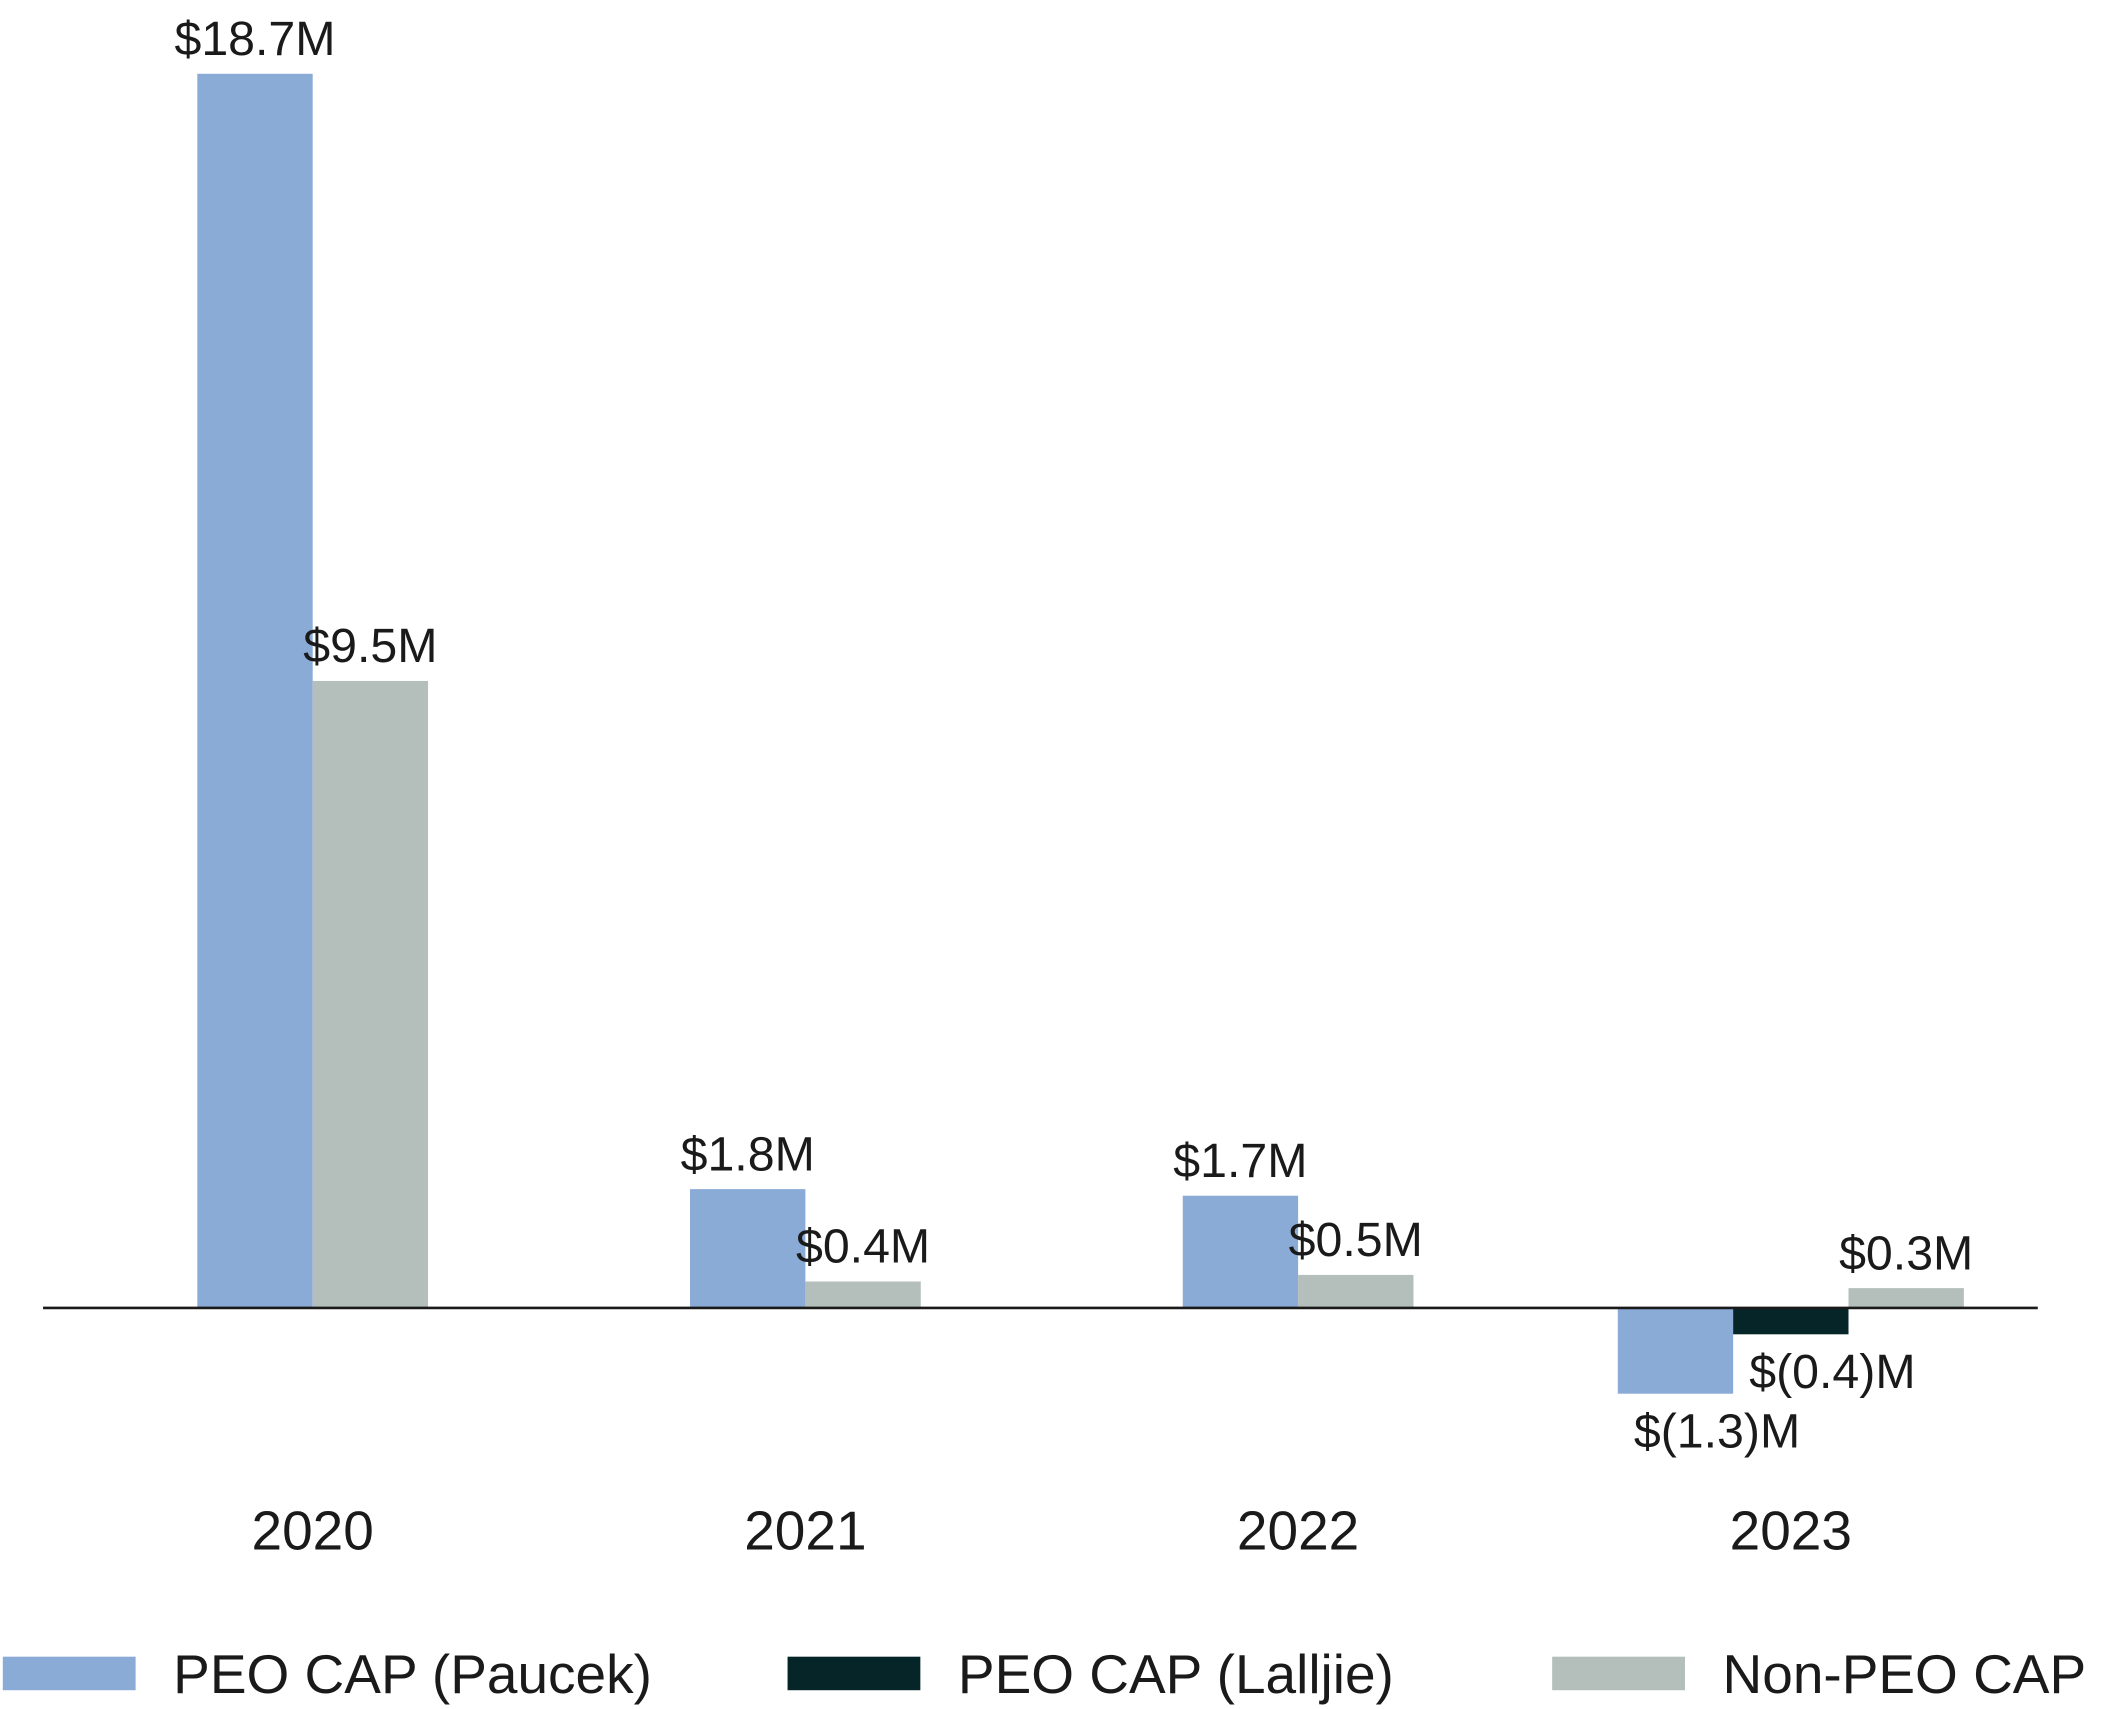  I want to click on legend-label: PEO CAP (Lalljie), so click(1176, 1674).